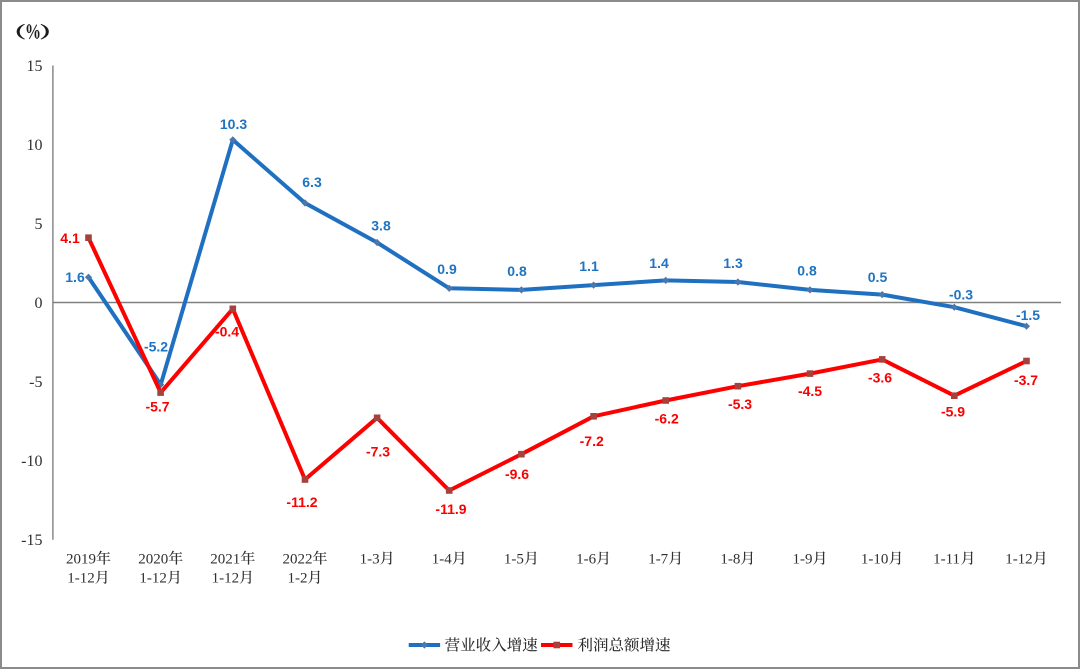 The height and width of the screenshot is (669, 1080). I want to click on svg-text: 10.3, so click(233, 124).